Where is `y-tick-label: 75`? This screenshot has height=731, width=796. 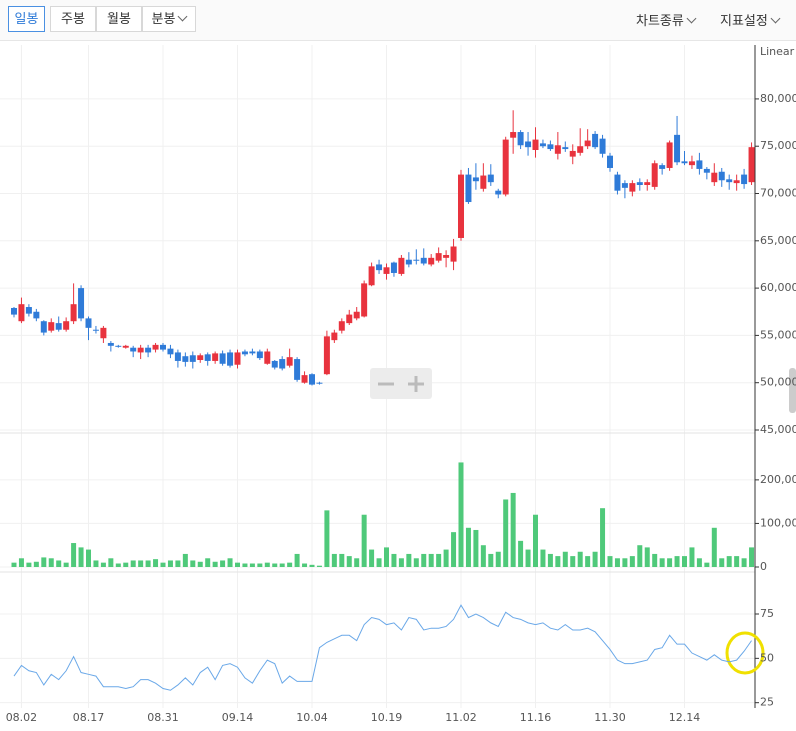 y-tick-label: 75 is located at coordinates (767, 613).